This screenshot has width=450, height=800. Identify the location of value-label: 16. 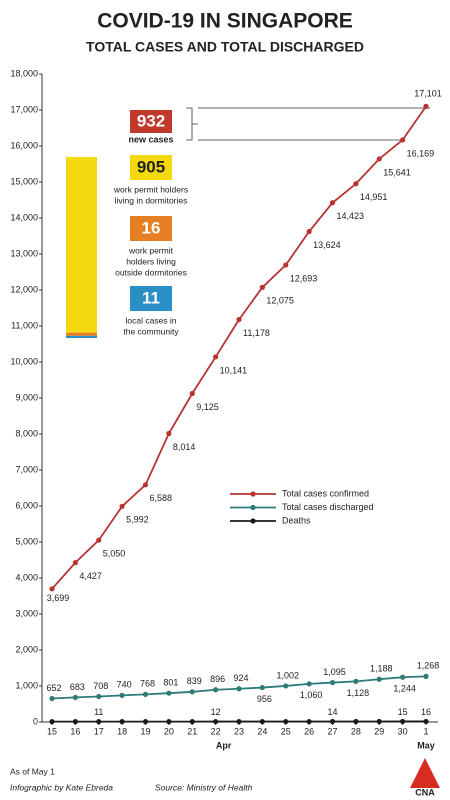
(426, 712).